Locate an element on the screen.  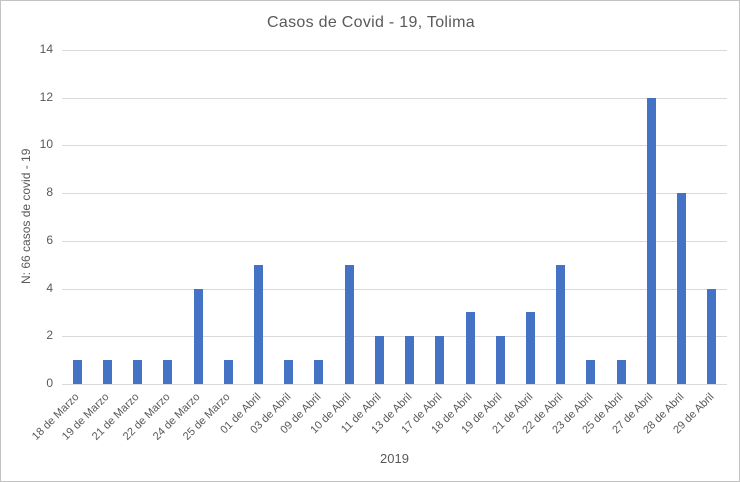
y-tick-label-2: 2 is located at coordinates (49, 335).